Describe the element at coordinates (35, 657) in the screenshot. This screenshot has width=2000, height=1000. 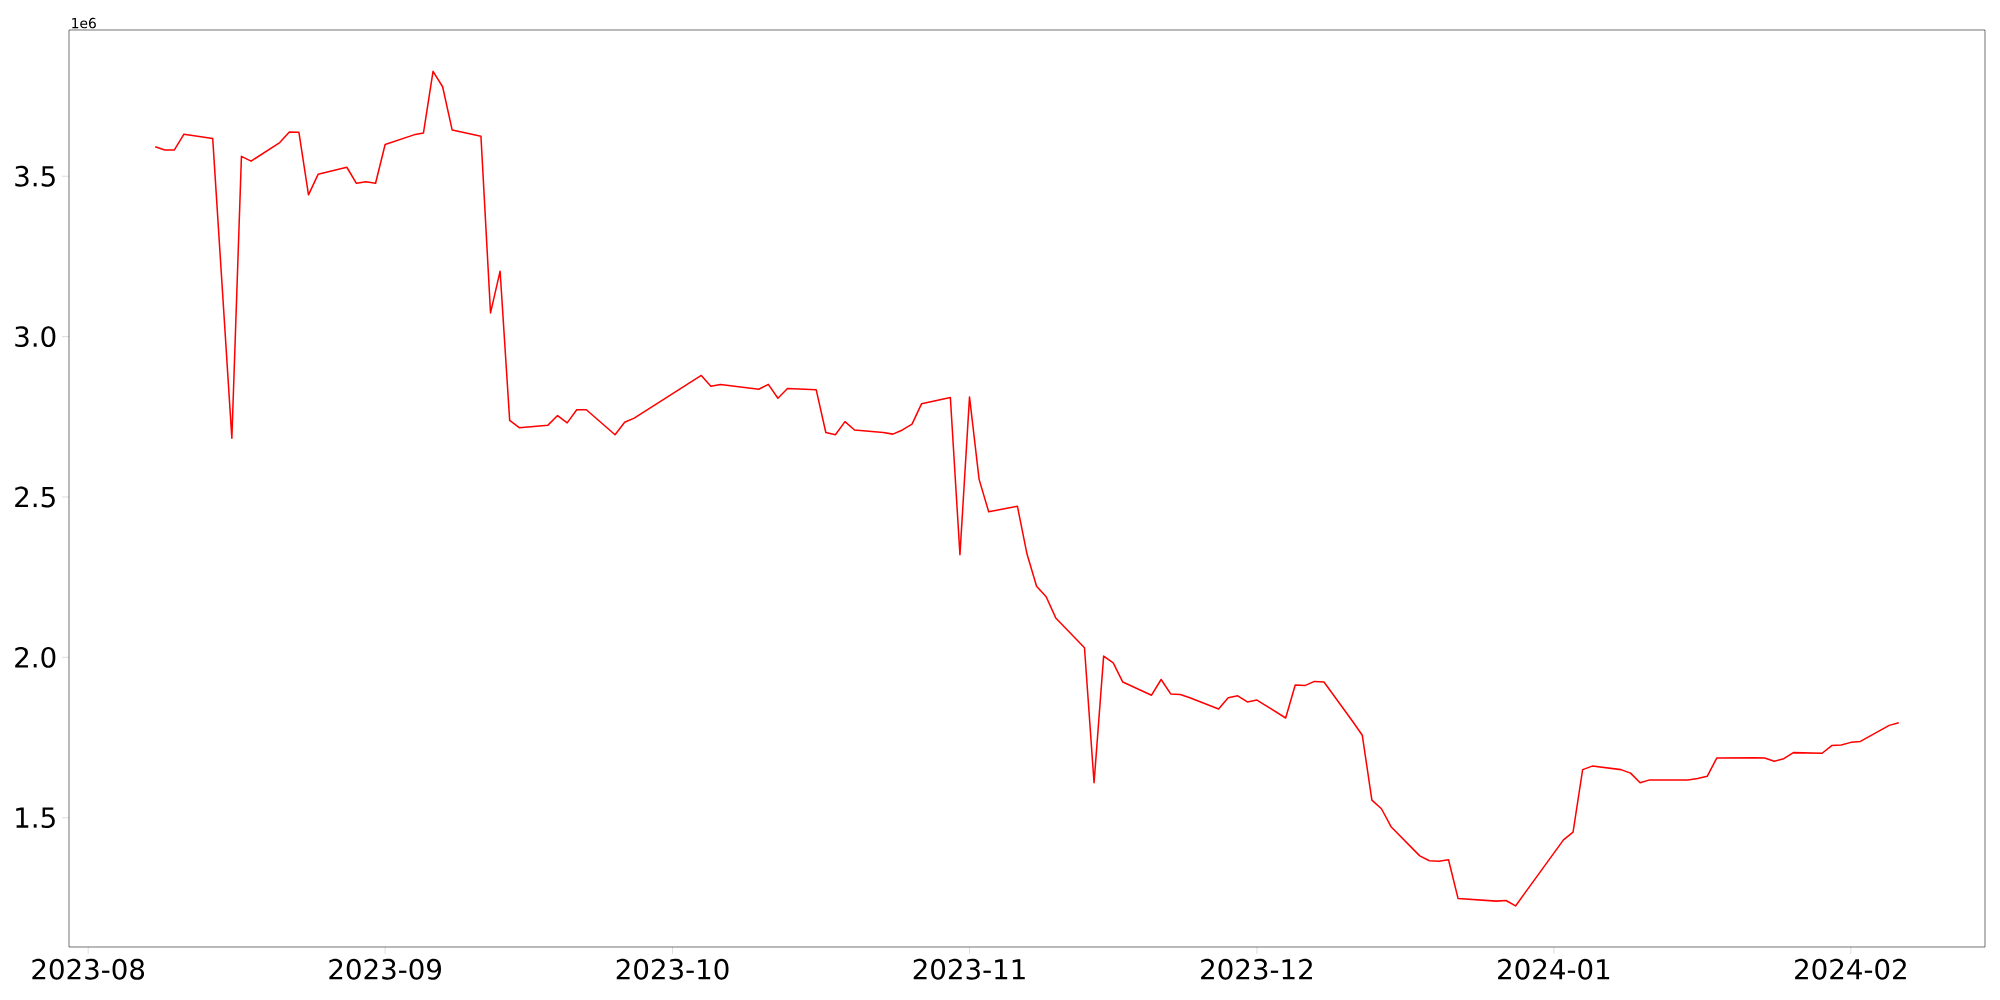
I see `y-tick-label: 2.0` at that location.